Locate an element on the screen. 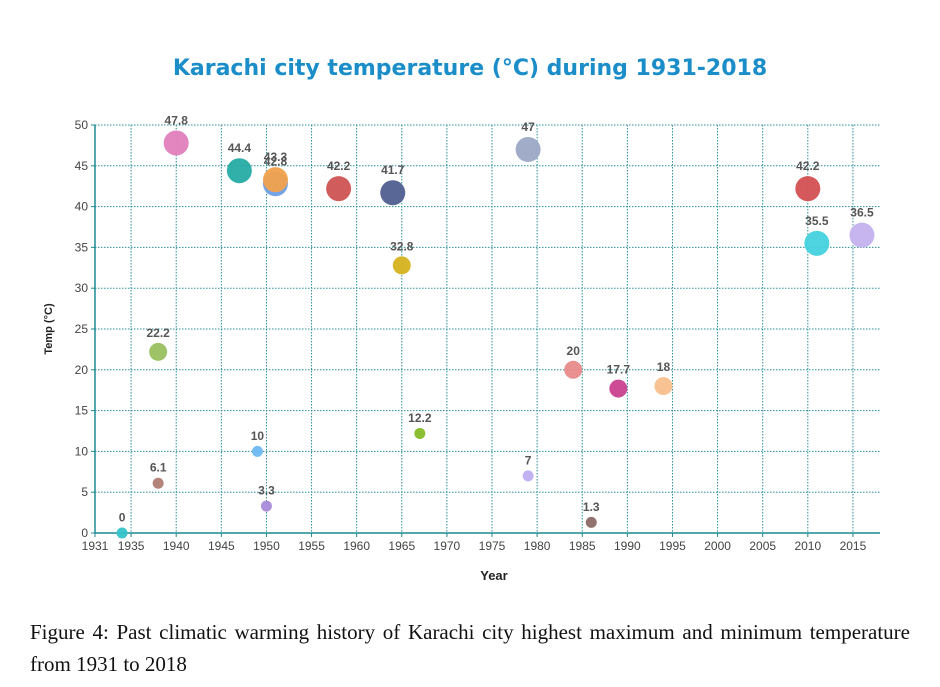 This screenshot has width=940, height=687. data-label: 7 is located at coordinates (528, 460).